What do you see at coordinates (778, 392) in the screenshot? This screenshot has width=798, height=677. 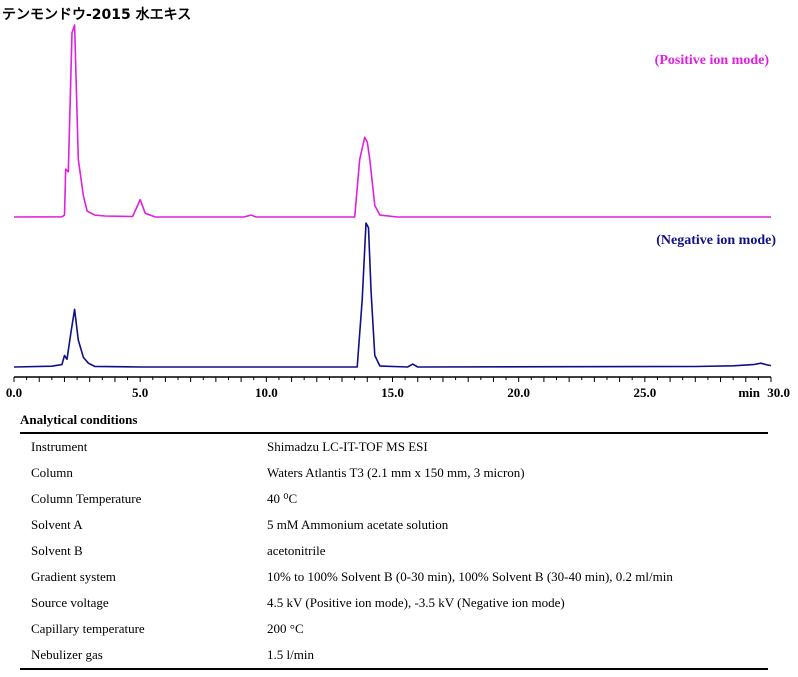 I see `x-tick-label: 30.0` at bounding box center [778, 392].